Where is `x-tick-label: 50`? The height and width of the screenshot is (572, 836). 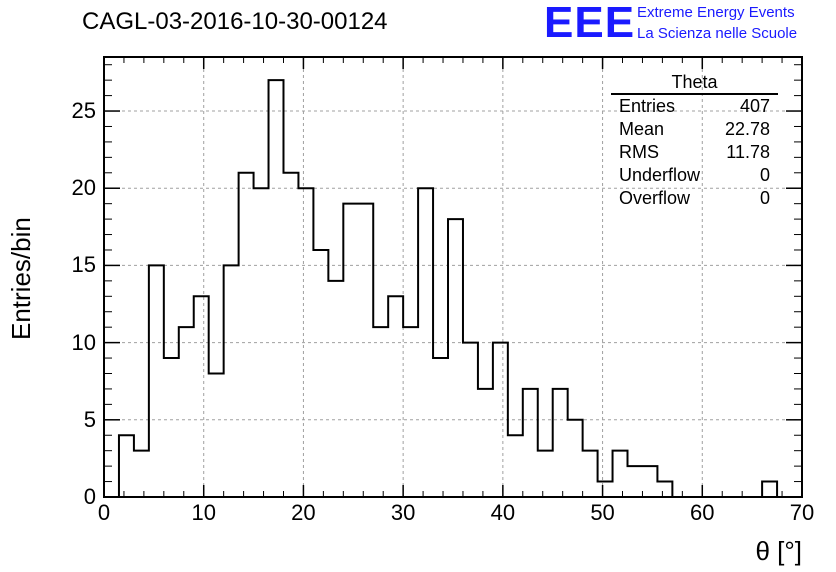
x-tick-label: 50 is located at coordinates (602, 512).